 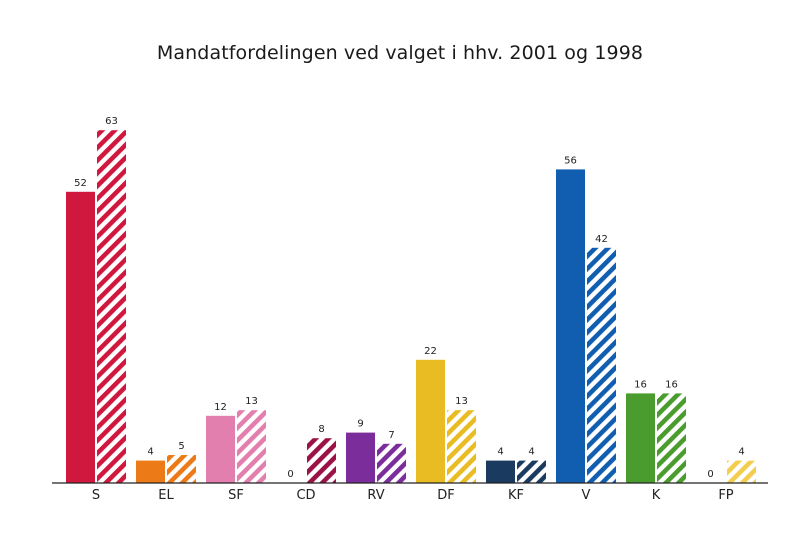 What do you see at coordinates (725, 495) in the screenshot?
I see `x-tick-label-fp: FP` at bounding box center [725, 495].